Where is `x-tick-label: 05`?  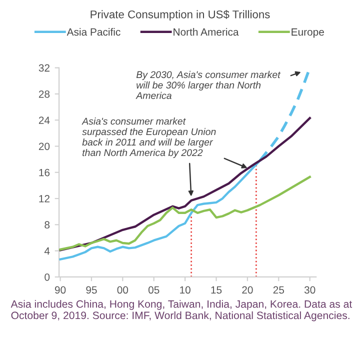 x-tick-label: 05 is located at coordinates (154, 290).